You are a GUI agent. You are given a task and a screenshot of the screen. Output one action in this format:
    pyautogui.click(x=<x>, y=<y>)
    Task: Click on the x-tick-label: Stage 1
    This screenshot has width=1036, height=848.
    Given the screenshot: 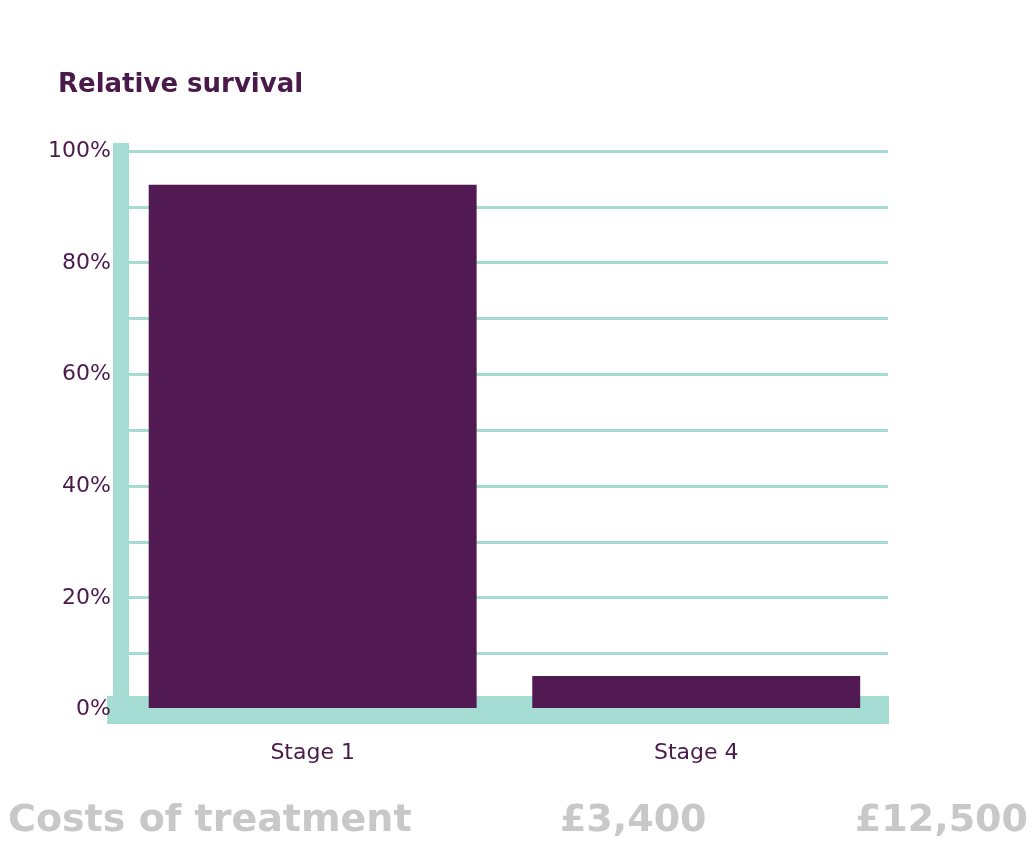 What is the action you would take?
    pyautogui.click(x=312, y=751)
    